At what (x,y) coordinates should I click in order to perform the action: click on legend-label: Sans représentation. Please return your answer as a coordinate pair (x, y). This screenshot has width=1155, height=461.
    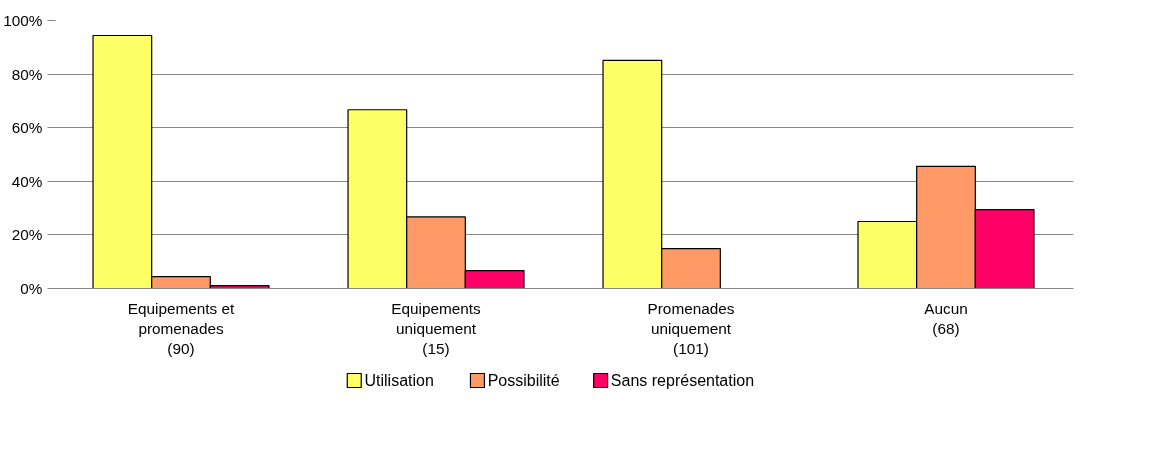
    Looking at the image, I should click on (682, 380).